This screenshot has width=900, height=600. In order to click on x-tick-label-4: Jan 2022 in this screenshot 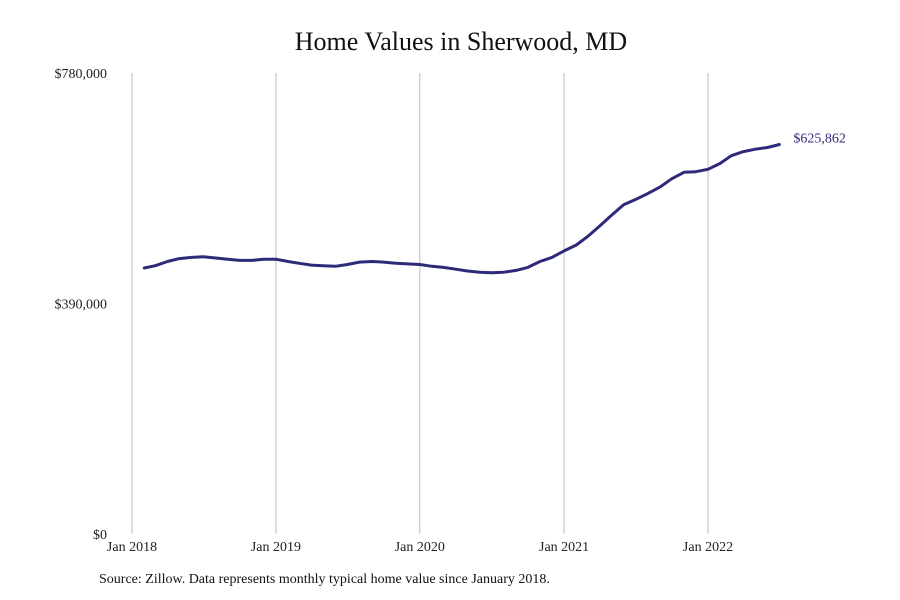, I will do `click(708, 547)`.